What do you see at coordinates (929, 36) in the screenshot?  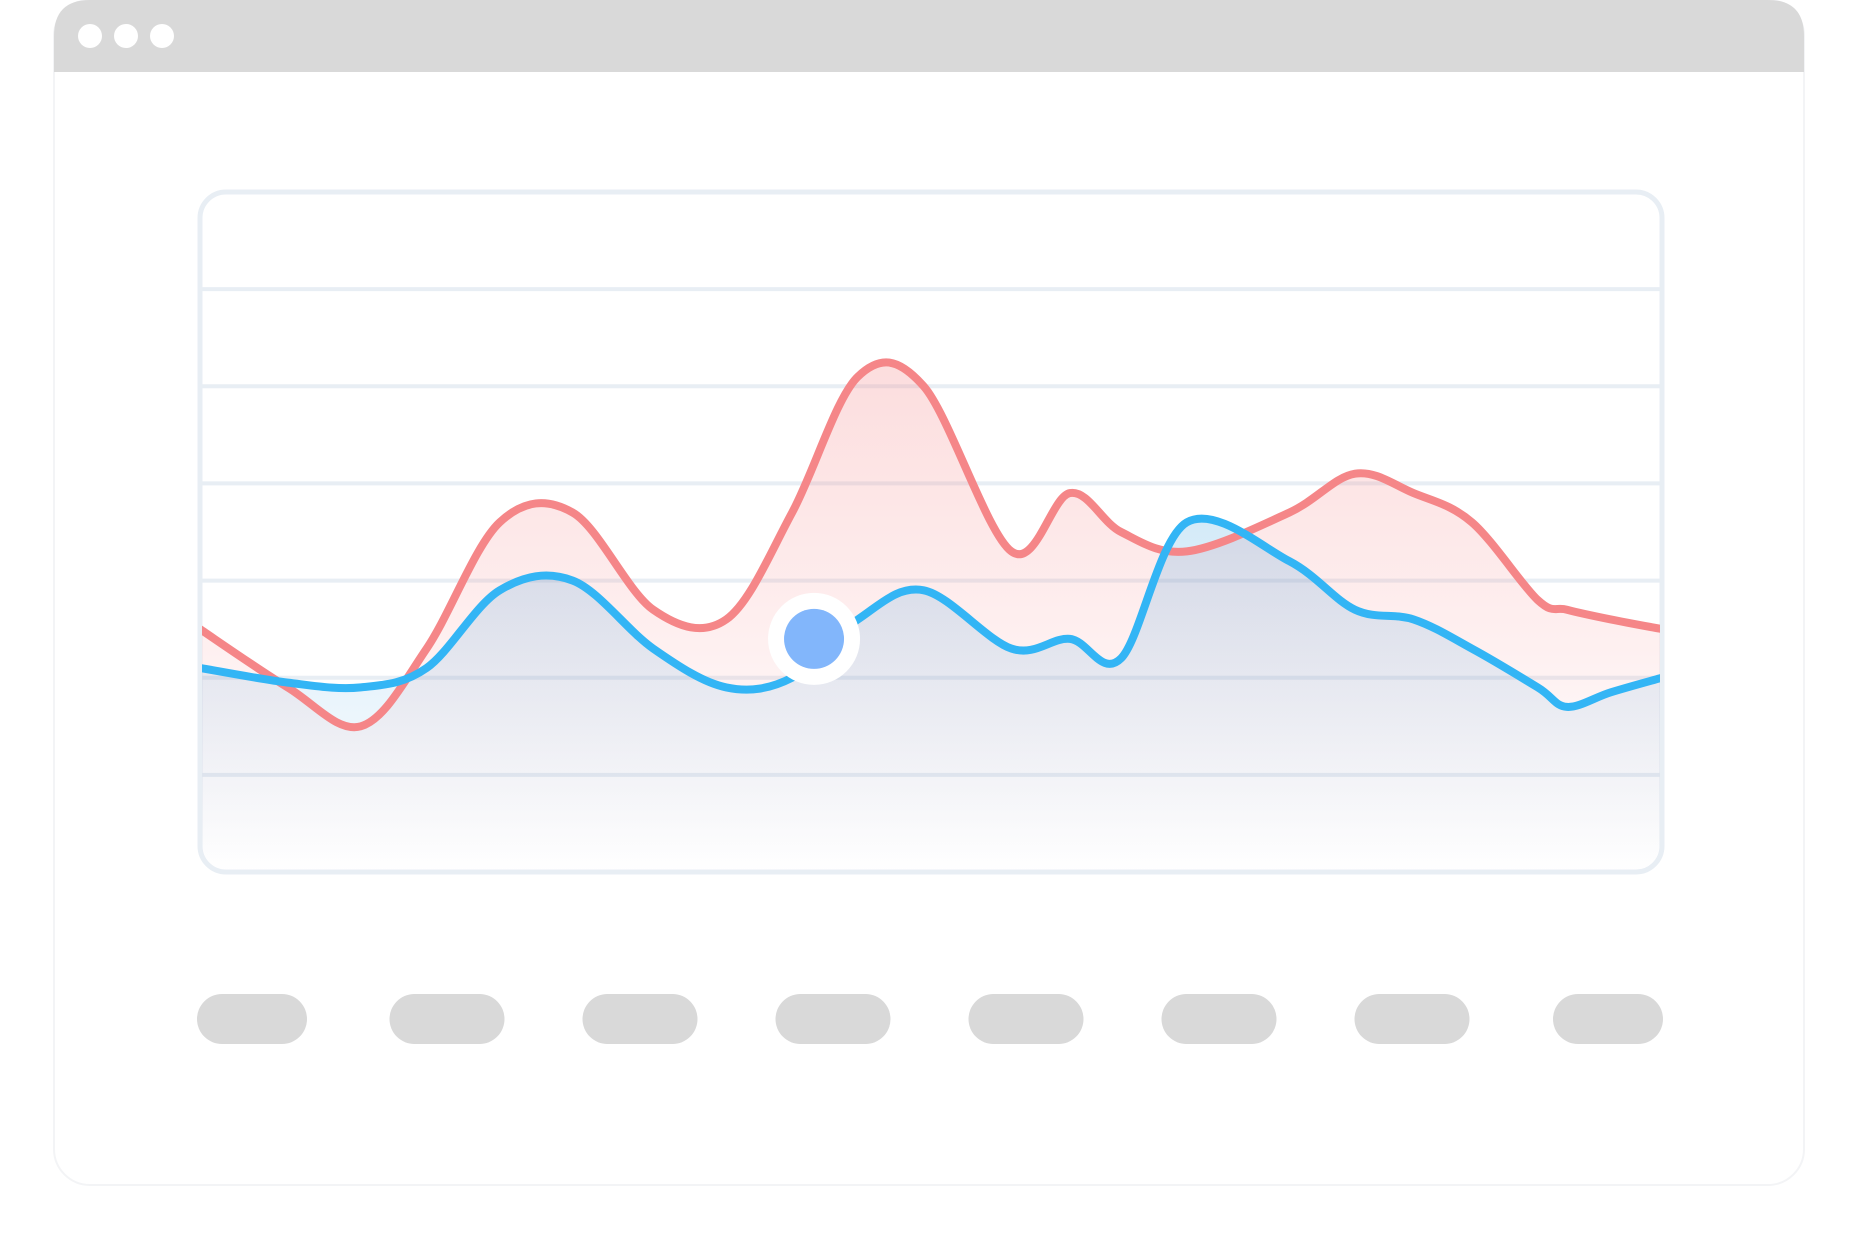 I see `window-titlebar` at bounding box center [929, 36].